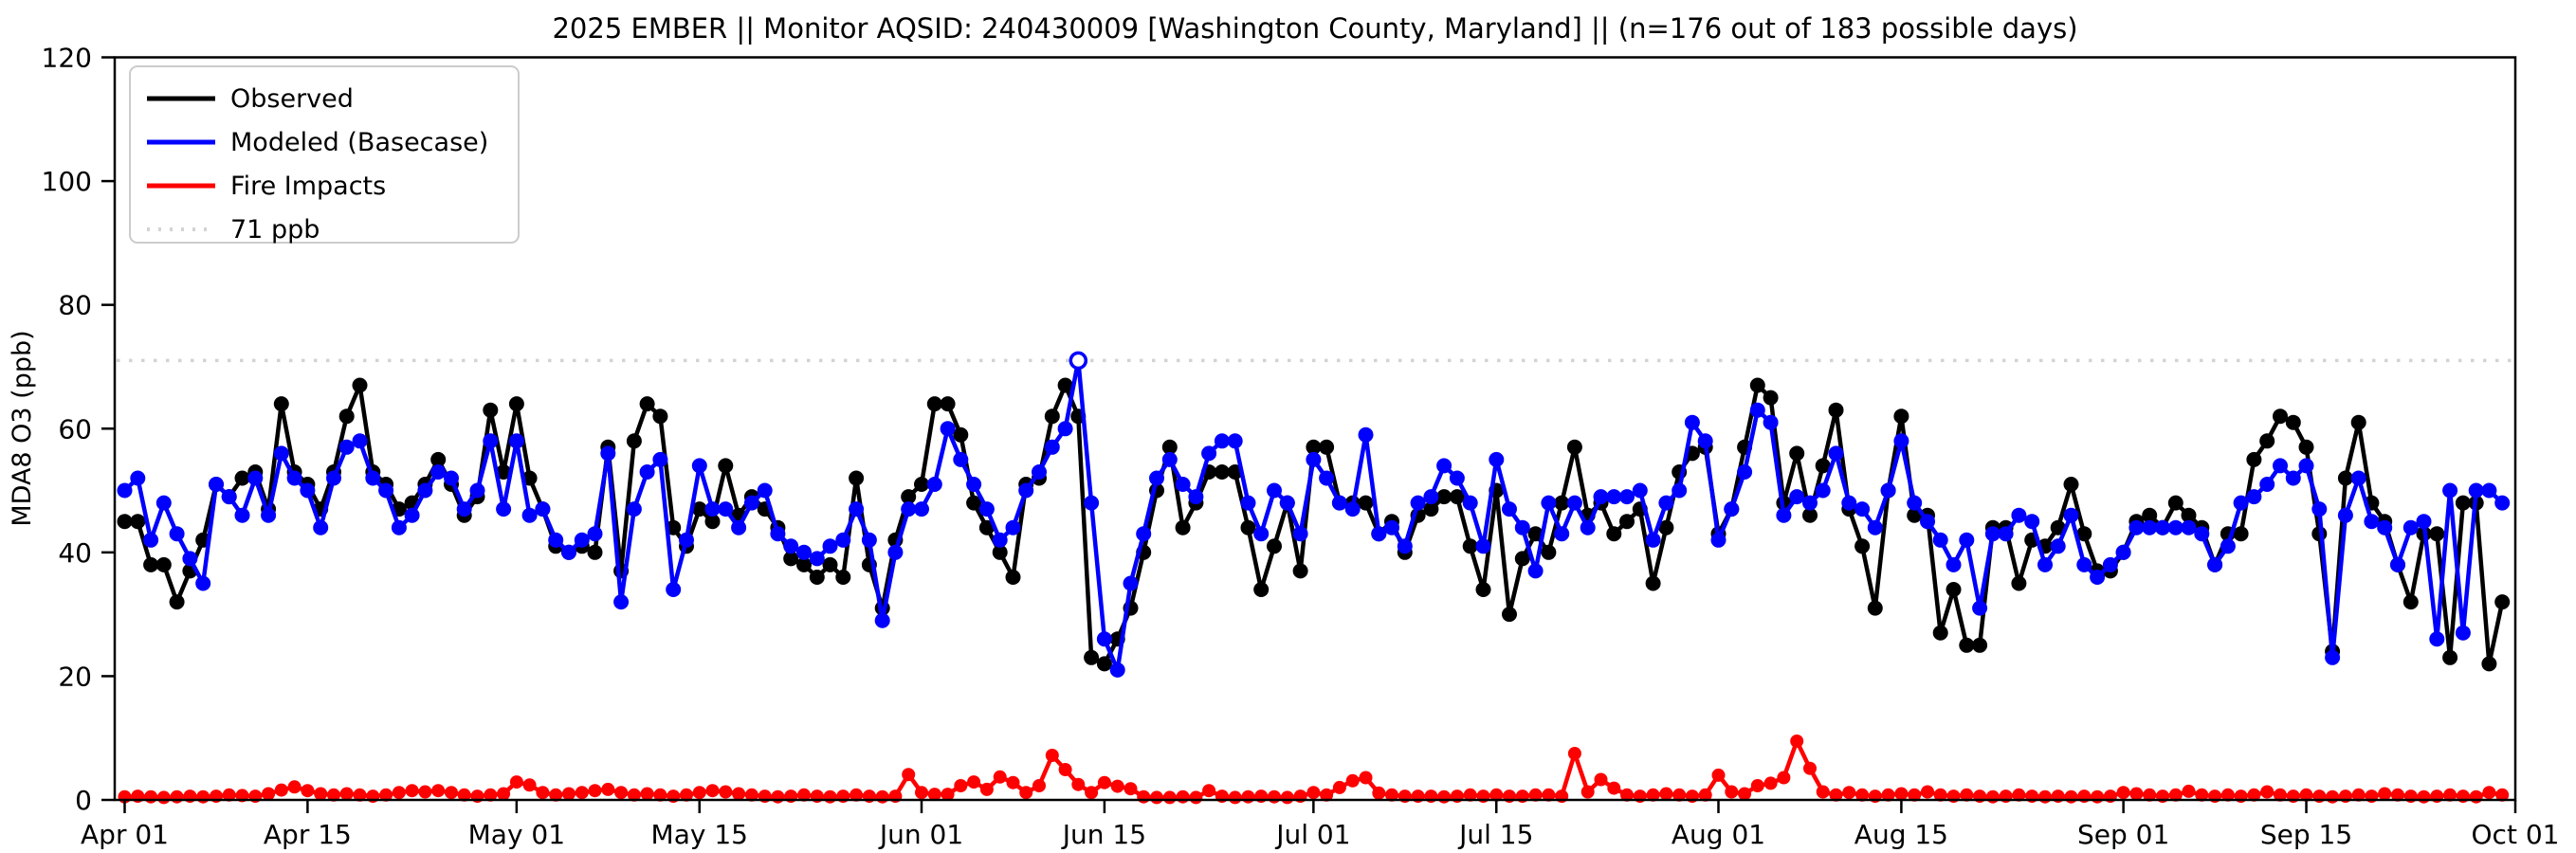 The image size is (2576, 853). What do you see at coordinates (125, 834) in the screenshot?
I see `x-tick-label: Apr 01` at bounding box center [125, 834].